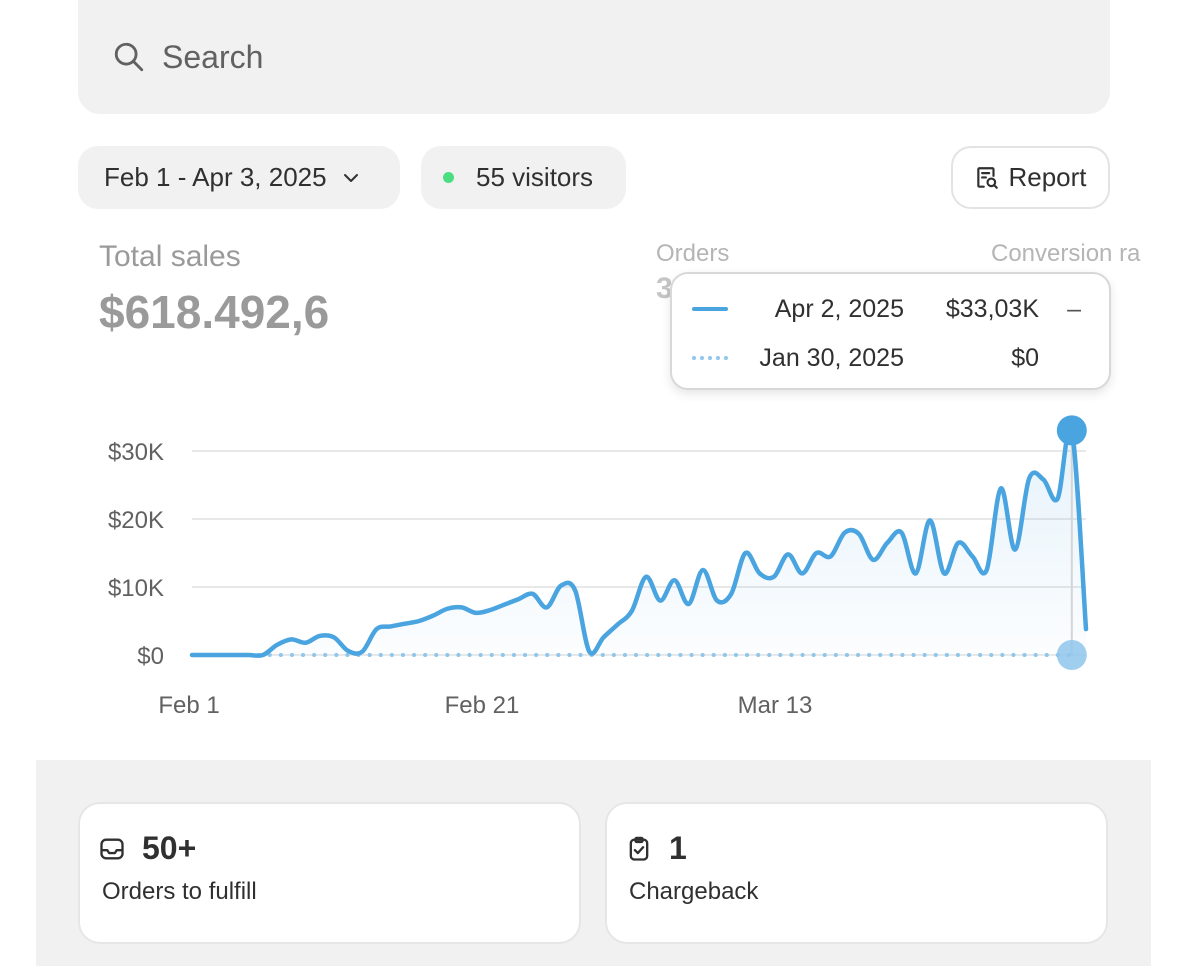 The height and width of the screenshot is (966, 1179). I want to click on tooltip-row-current: Apr 2, 2025 $33,03K –, so click(890, 309).